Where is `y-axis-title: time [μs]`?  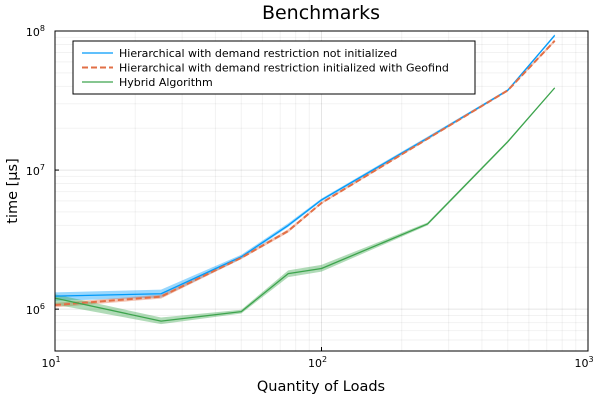 y-axis-title: time [μs] is located at coordinates (13, 190).